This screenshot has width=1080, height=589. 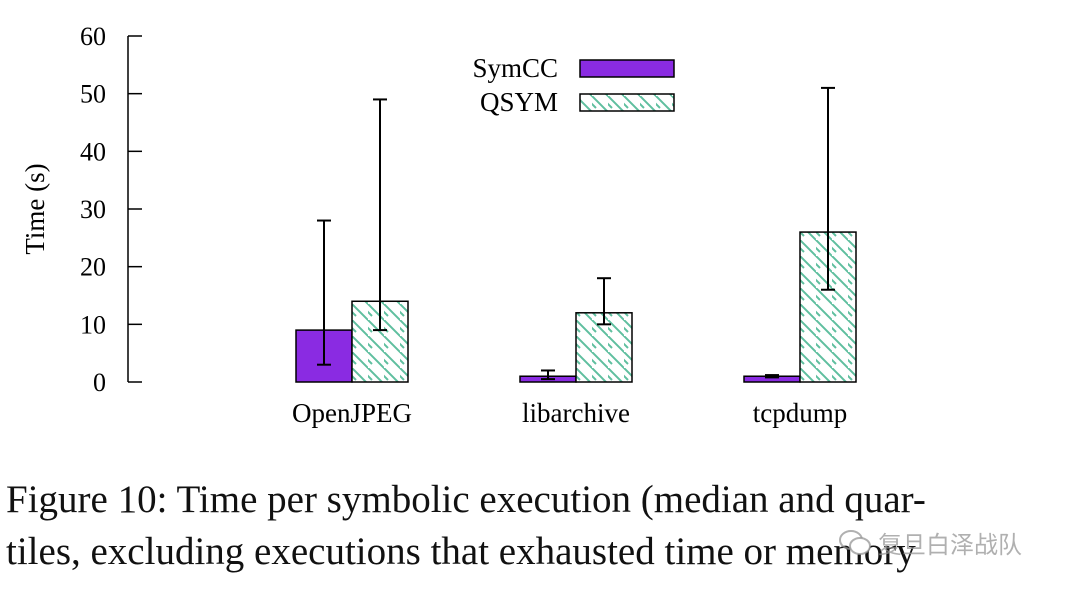 I want to click on y-tick-label: 40, so click(x=93, y=151).